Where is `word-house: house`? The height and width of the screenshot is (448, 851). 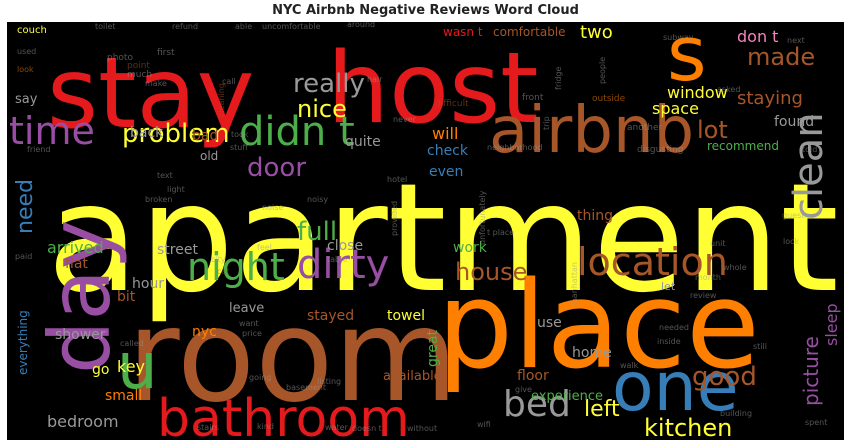 word-house: house is located at coordinates (491, 272).